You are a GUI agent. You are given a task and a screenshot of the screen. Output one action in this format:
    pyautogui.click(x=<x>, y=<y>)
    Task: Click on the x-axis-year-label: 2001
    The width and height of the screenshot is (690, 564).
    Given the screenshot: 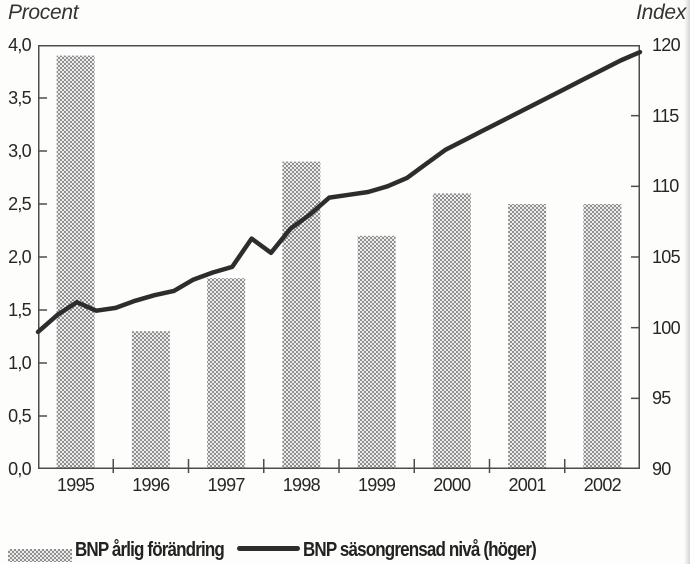 What is the action you would take?
    pyautogui.click(x=527, y=485)
    